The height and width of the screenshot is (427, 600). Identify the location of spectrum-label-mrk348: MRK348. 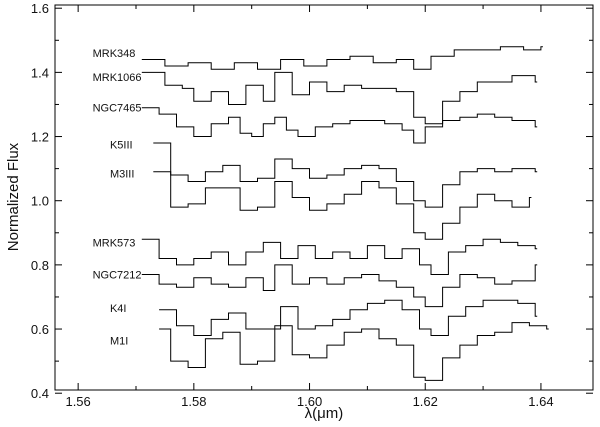
(114, 54).